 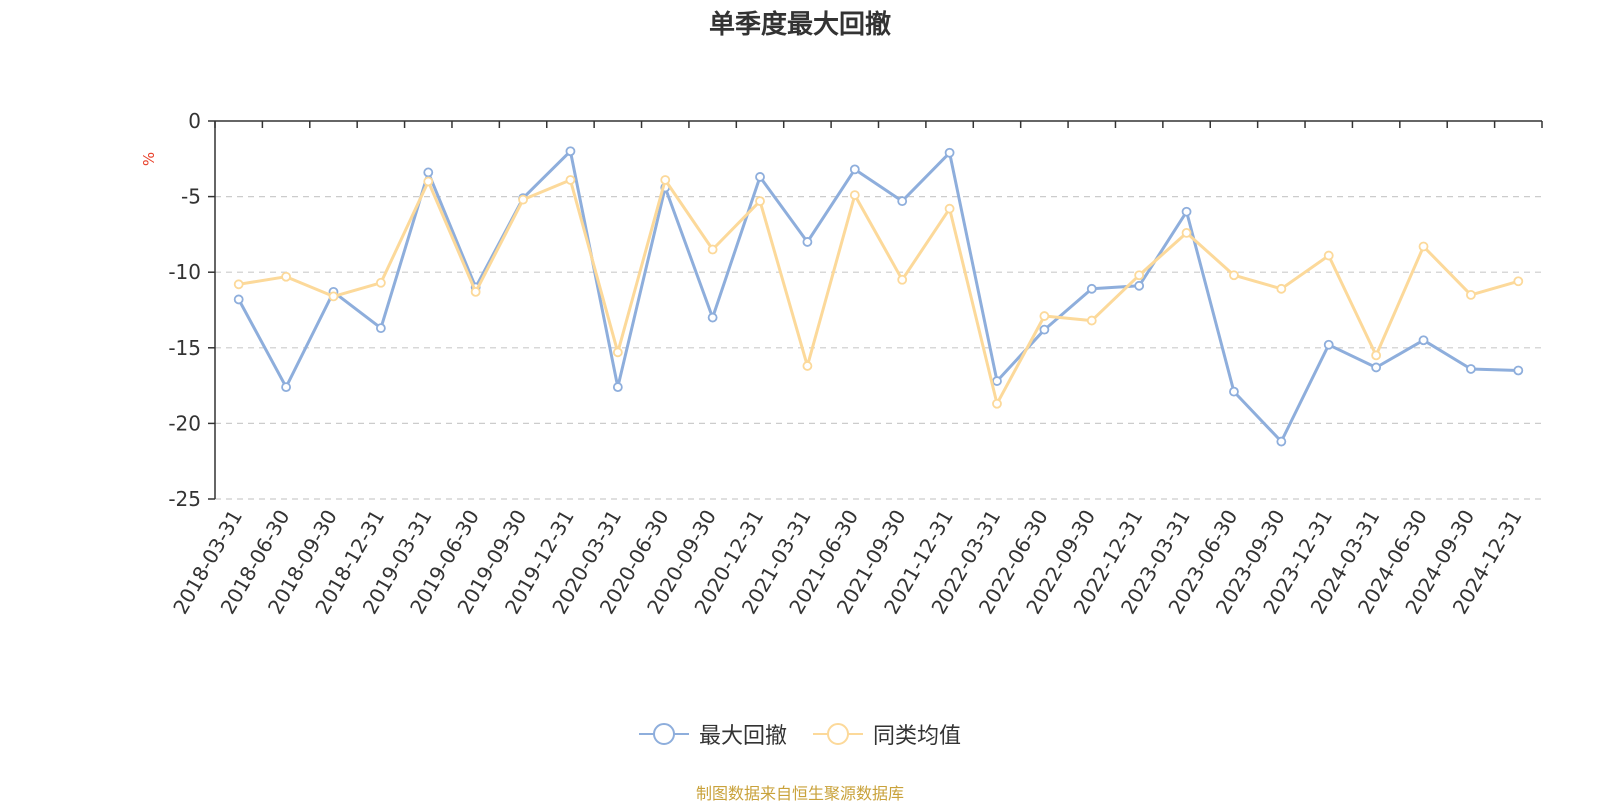 What do you see at coordinates (184, 499) in the screenshot?
I see `y-tick-label: -25` at bounding box center [184, 499].